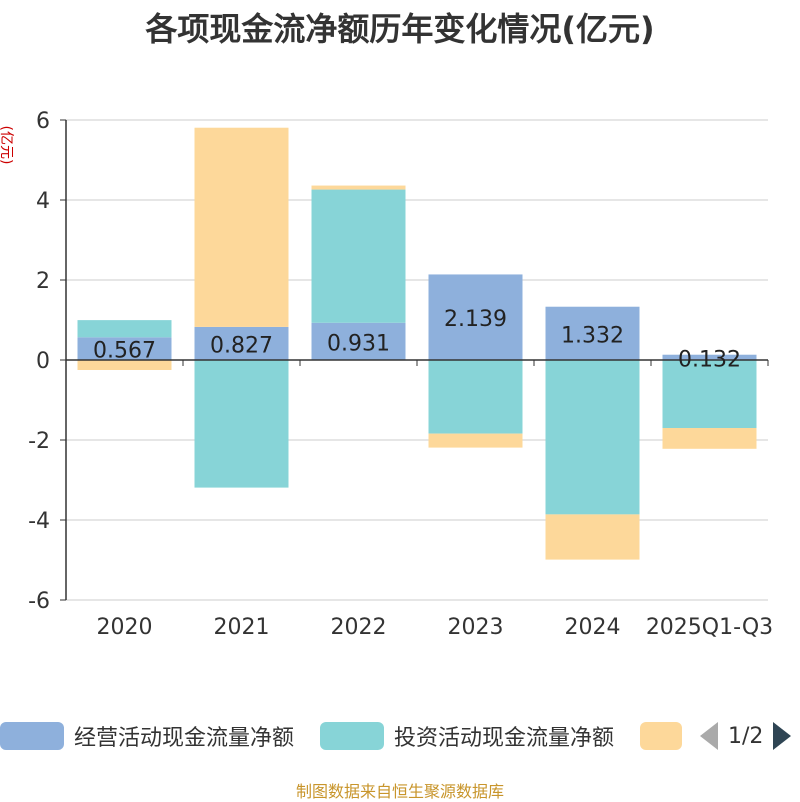 The height and width of the screenshot is (802, 800). What do you see at coordinates (475, 440) in the screenshot?
I see `bar-s2-2023` at bounding box center [475, 440].